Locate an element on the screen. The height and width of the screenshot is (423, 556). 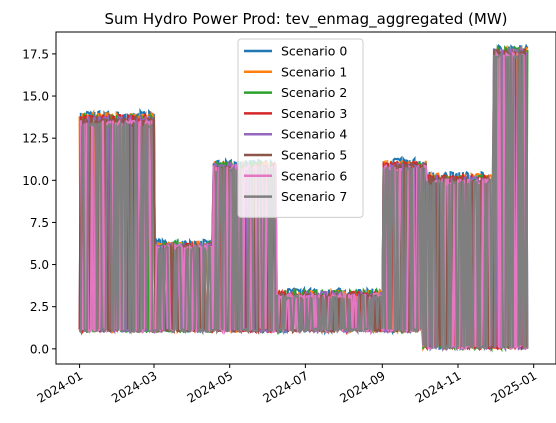
legend-box is located at coordinates (300, 128).